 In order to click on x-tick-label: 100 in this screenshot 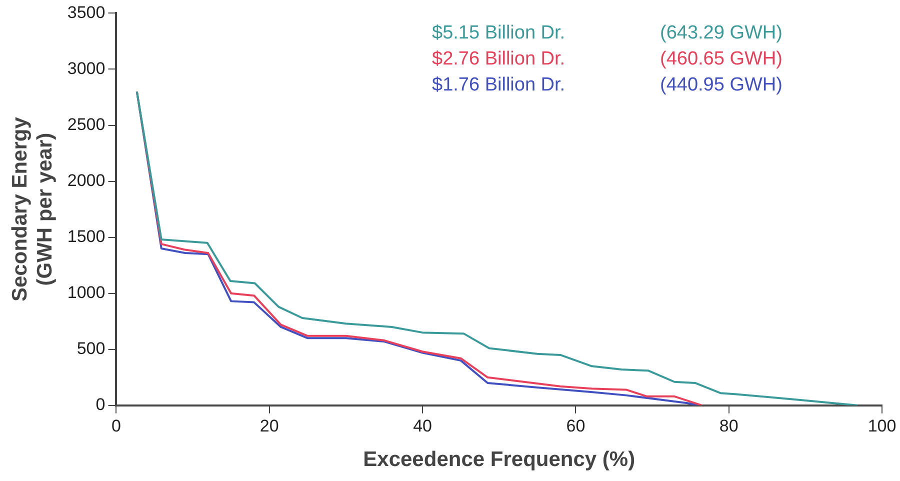, I will do `click(882, 426)`.